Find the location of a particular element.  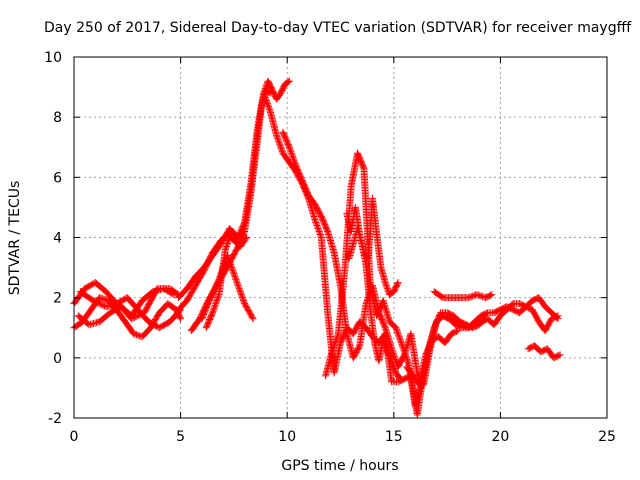

series-track-q is located at coordinates (432, 358).